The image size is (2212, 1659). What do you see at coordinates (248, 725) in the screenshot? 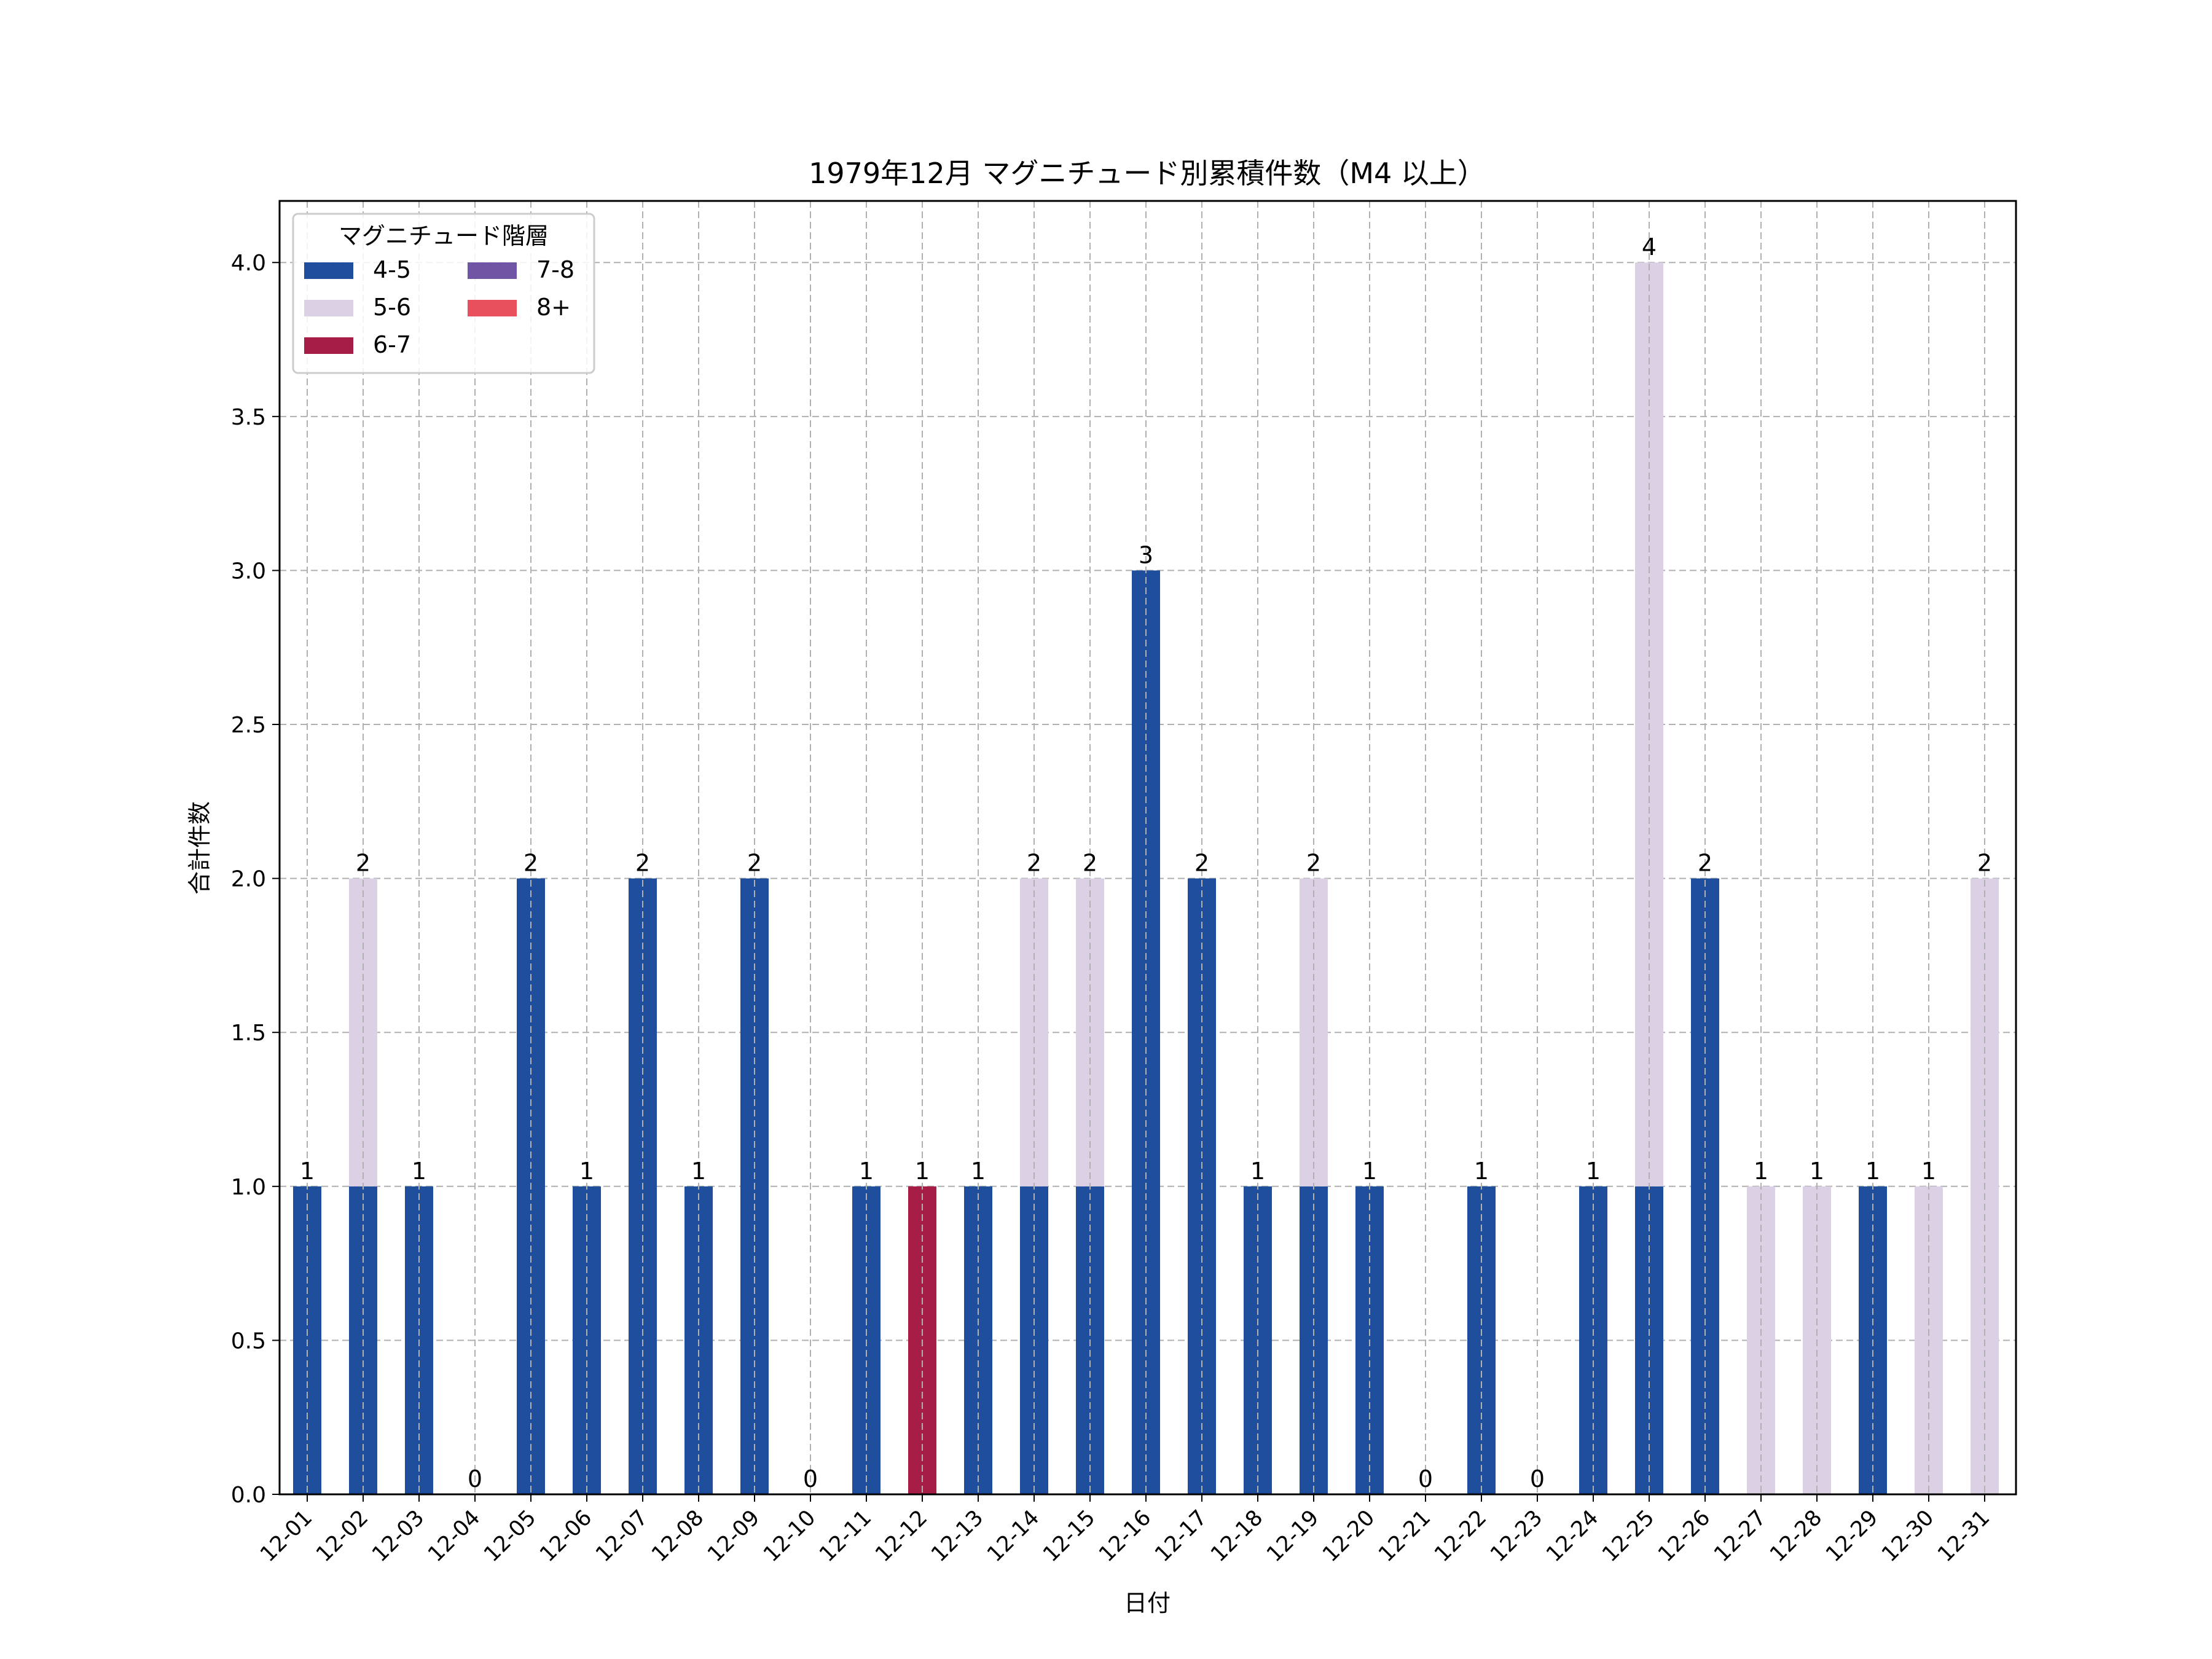
I see `y-tick-label: 2.5` at bounding box center [248, 725].